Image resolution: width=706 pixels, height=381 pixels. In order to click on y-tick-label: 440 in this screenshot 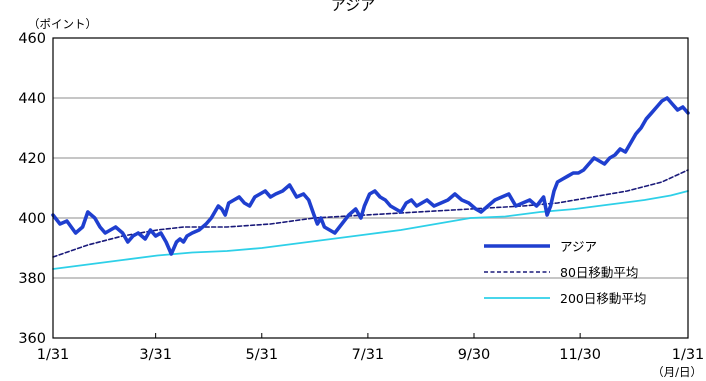, I will do `click(32, 99)`.